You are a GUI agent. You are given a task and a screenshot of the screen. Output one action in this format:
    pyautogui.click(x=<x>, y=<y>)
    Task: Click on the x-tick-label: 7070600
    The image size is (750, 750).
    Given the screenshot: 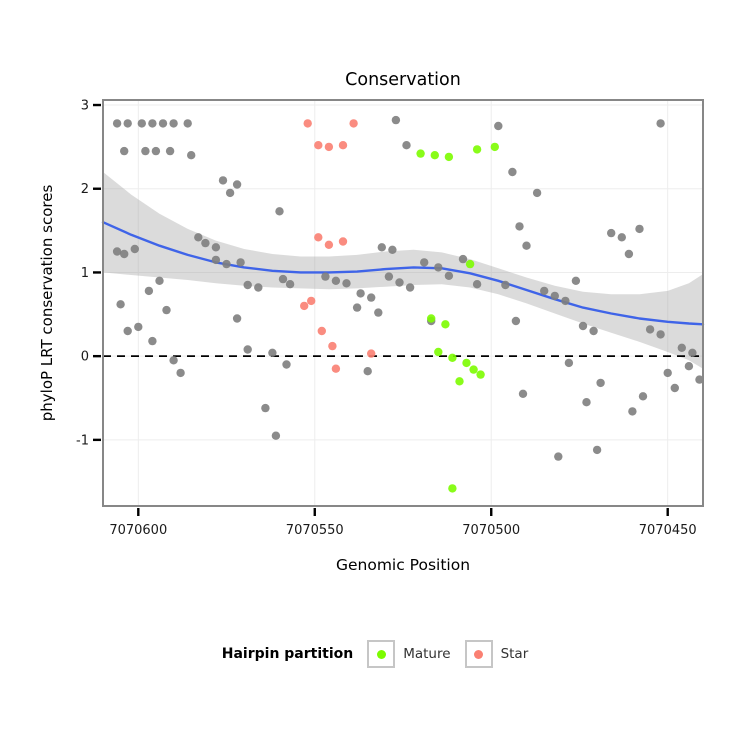 What is the action you would take?
    pyautogui.click(x=138, y=530)
    